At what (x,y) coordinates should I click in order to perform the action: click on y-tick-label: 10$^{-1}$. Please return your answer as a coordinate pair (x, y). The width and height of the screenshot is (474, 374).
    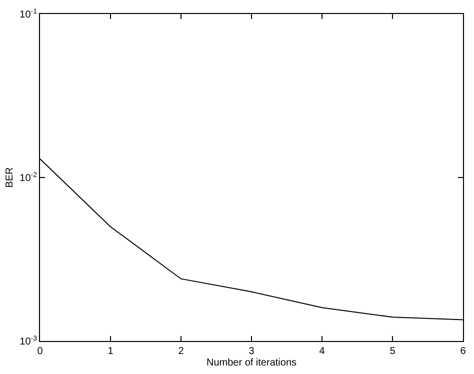
    Looking at the image, I should click on (29, 14).